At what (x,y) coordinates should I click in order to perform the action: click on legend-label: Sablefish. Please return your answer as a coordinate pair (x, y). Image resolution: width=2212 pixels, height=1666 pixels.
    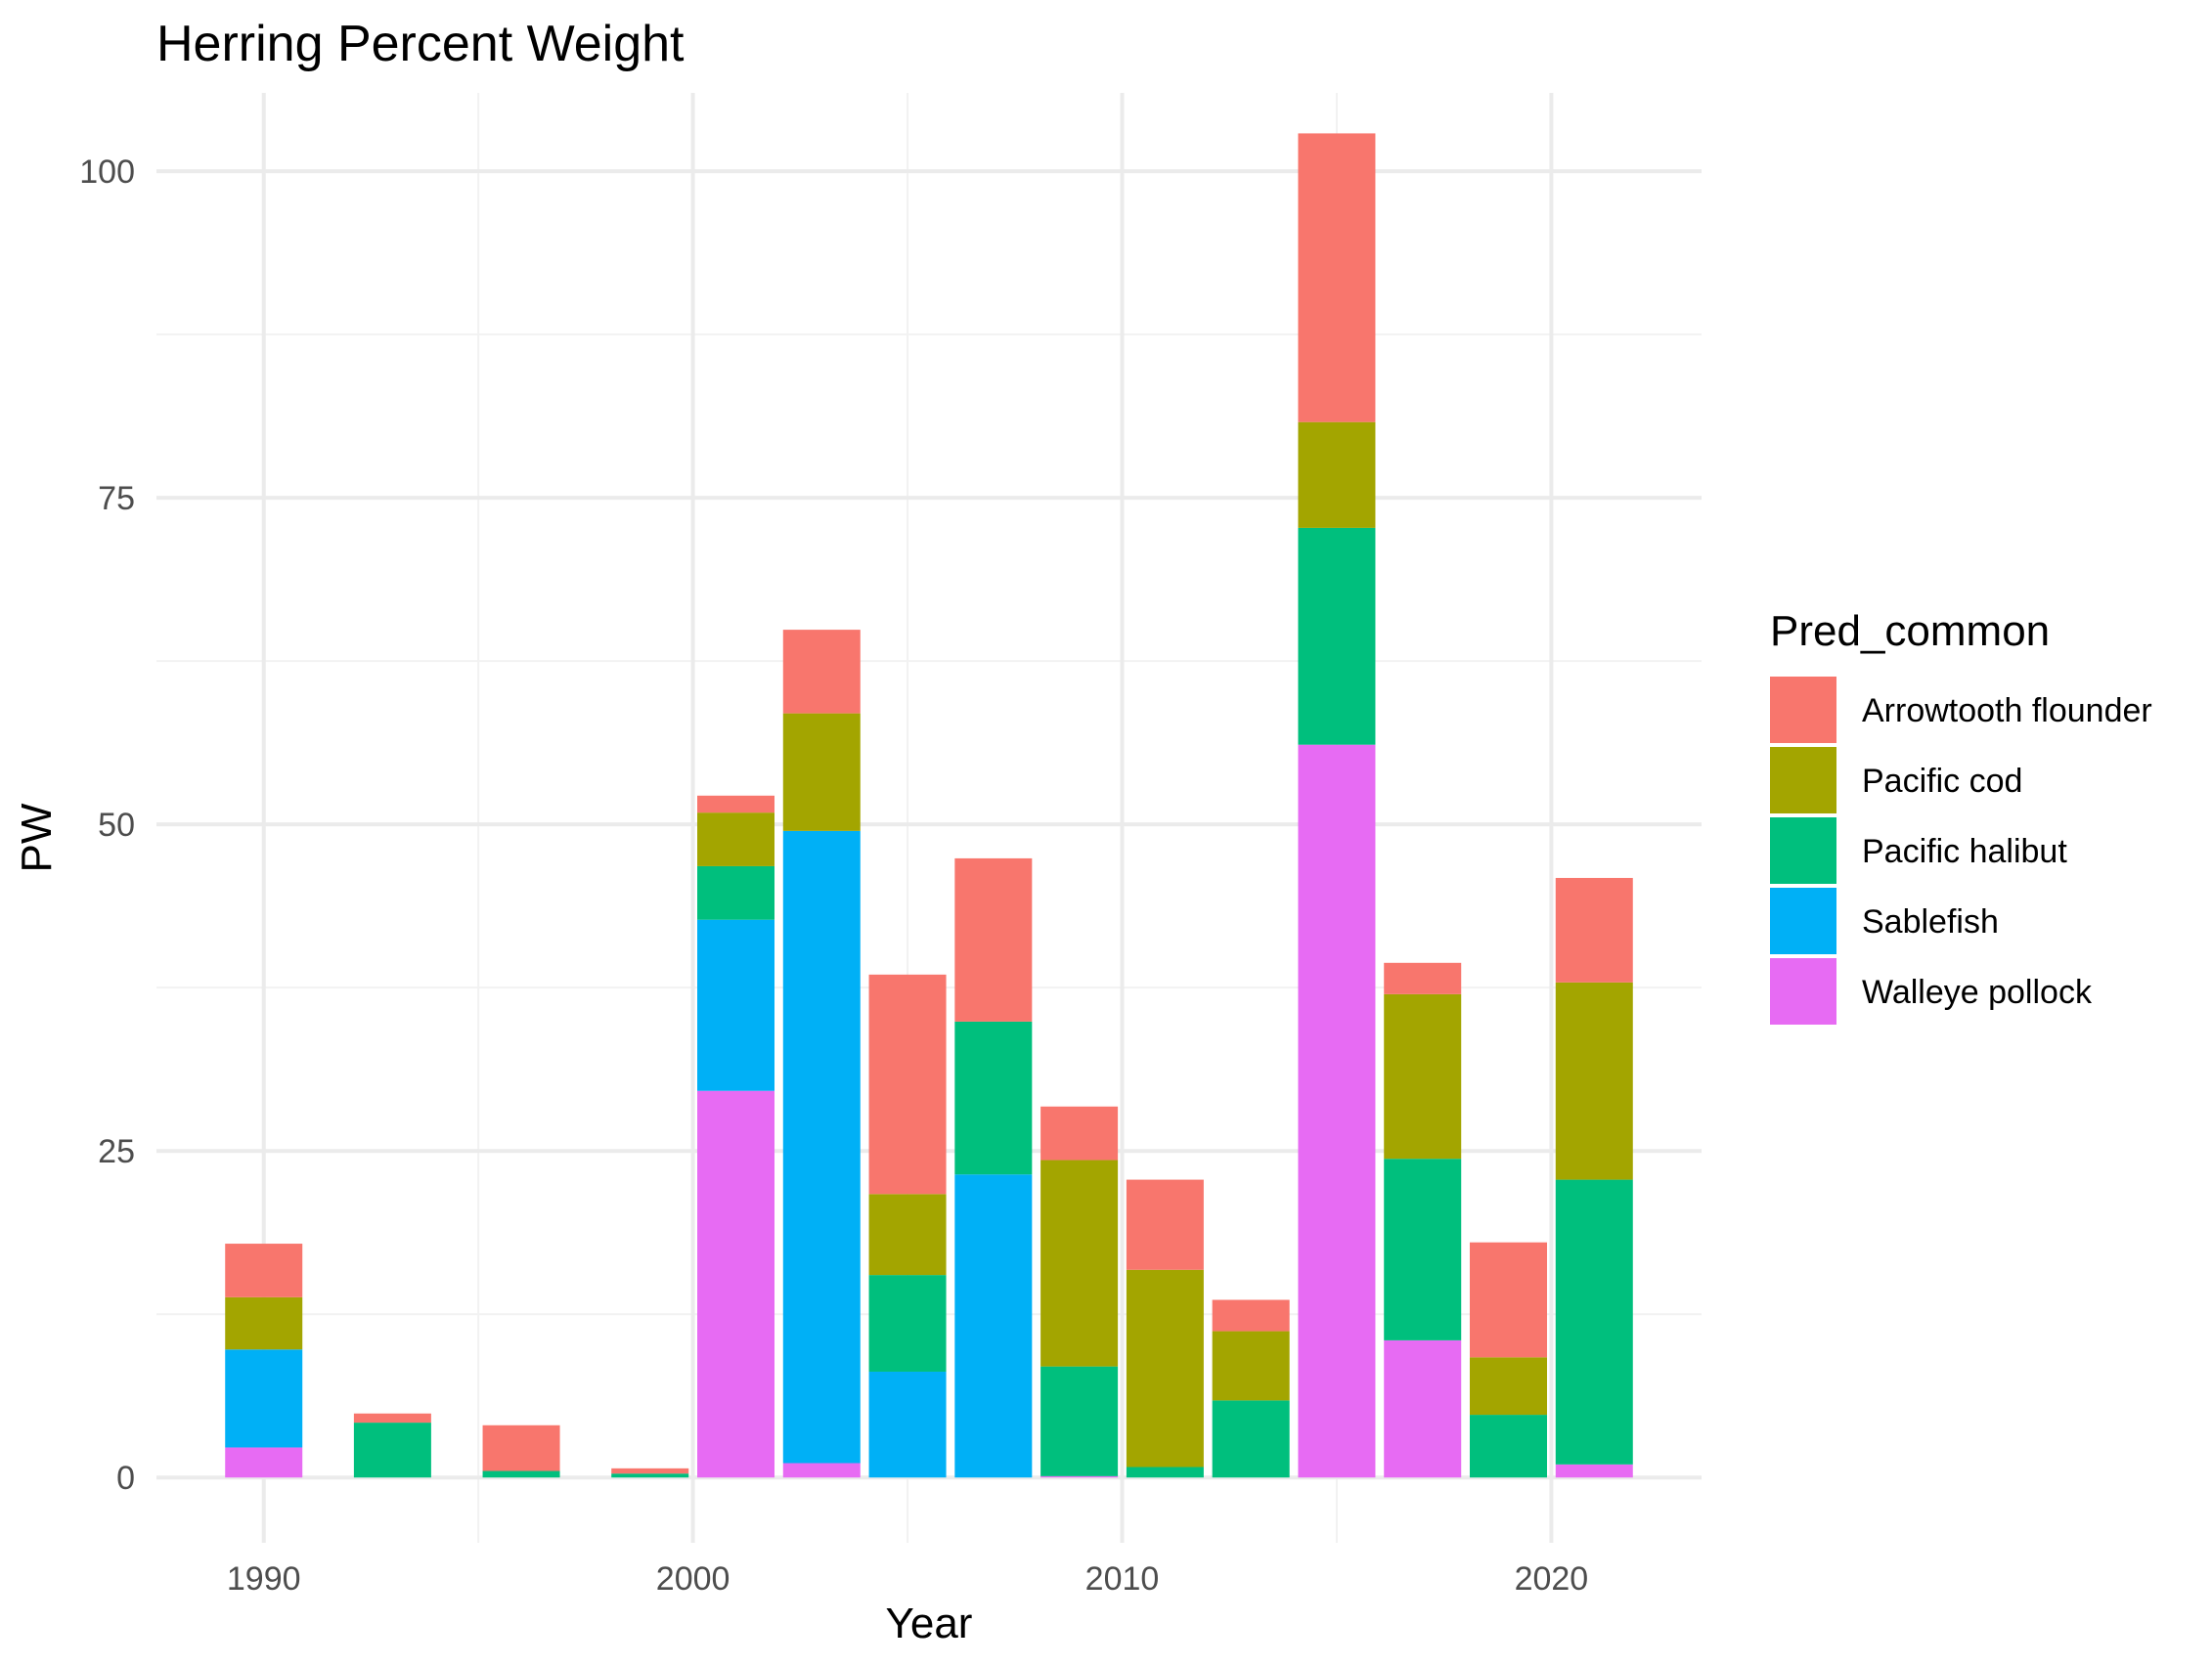
    Looking at the image, I should click on (1930, 922).